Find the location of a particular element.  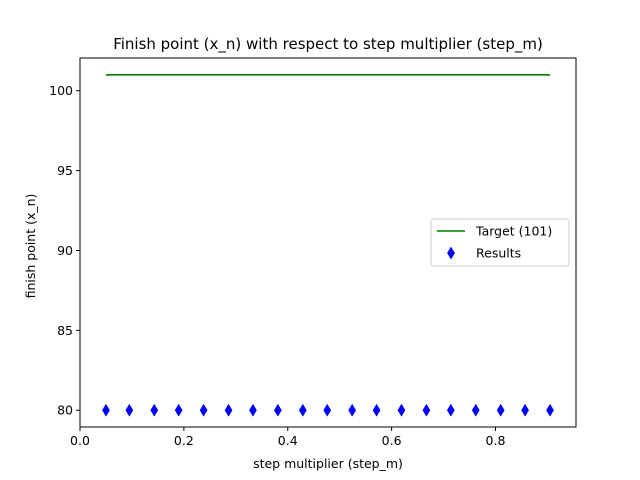

legend-box is located at coordinates (500, 242).